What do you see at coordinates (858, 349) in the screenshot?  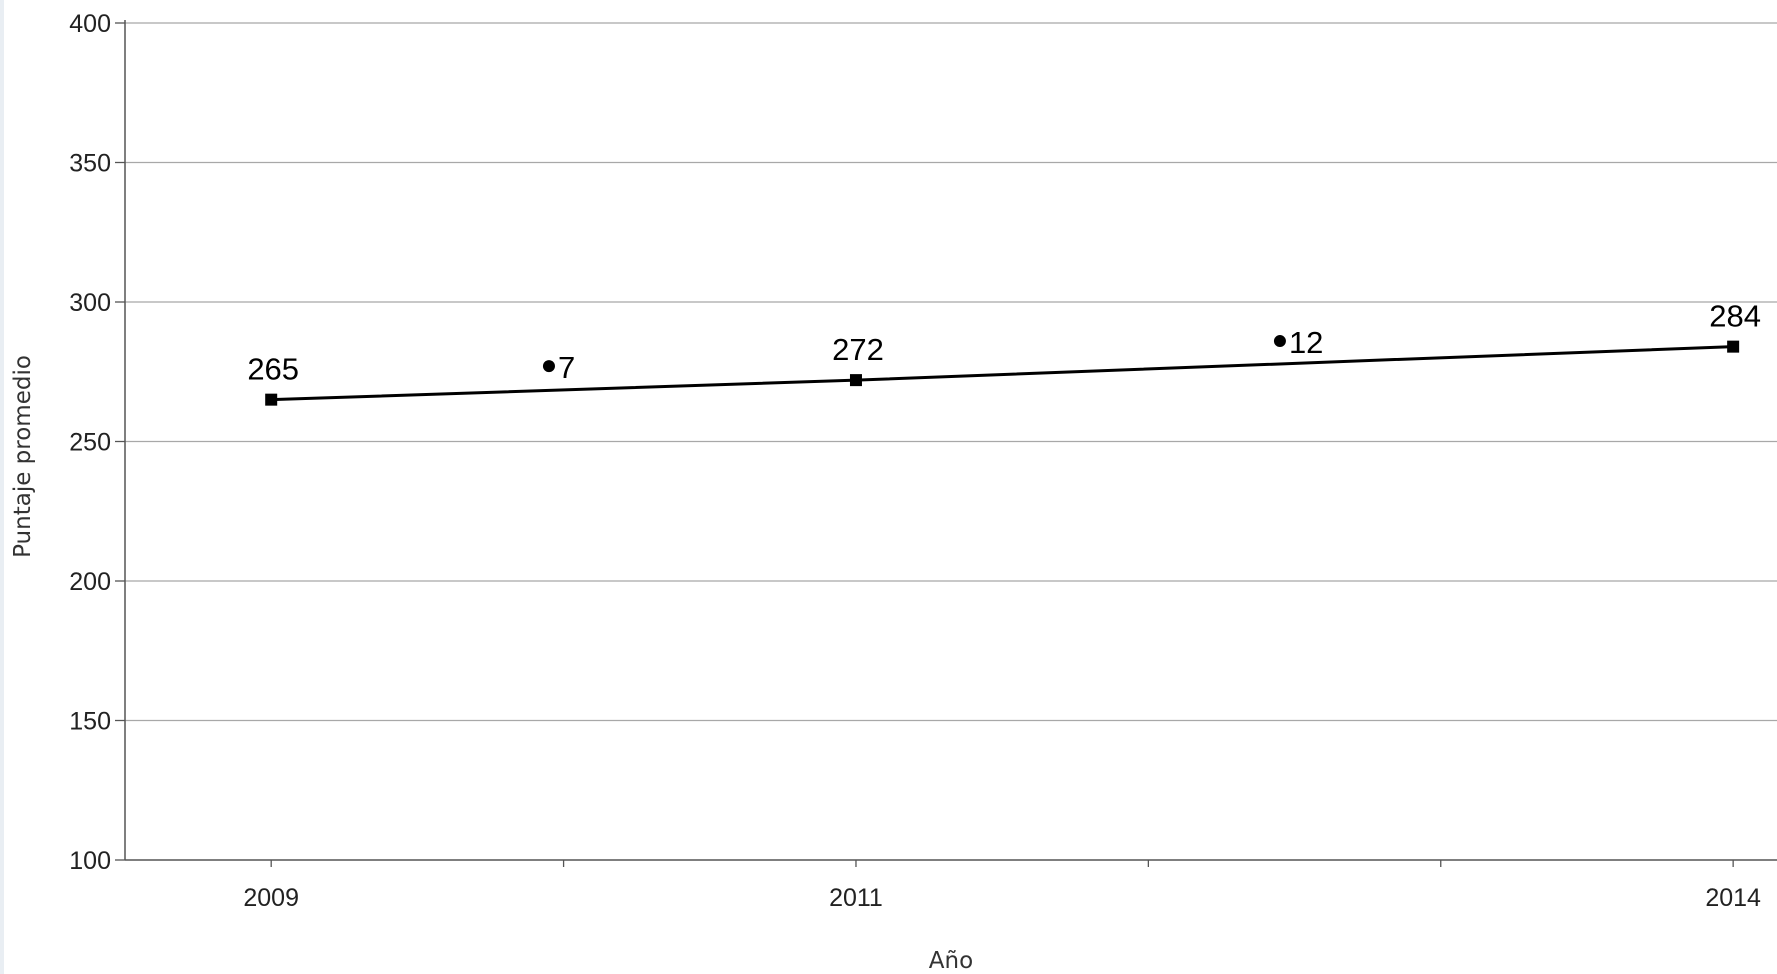 I see `data-label: 272` at bounding box center [858, 349].